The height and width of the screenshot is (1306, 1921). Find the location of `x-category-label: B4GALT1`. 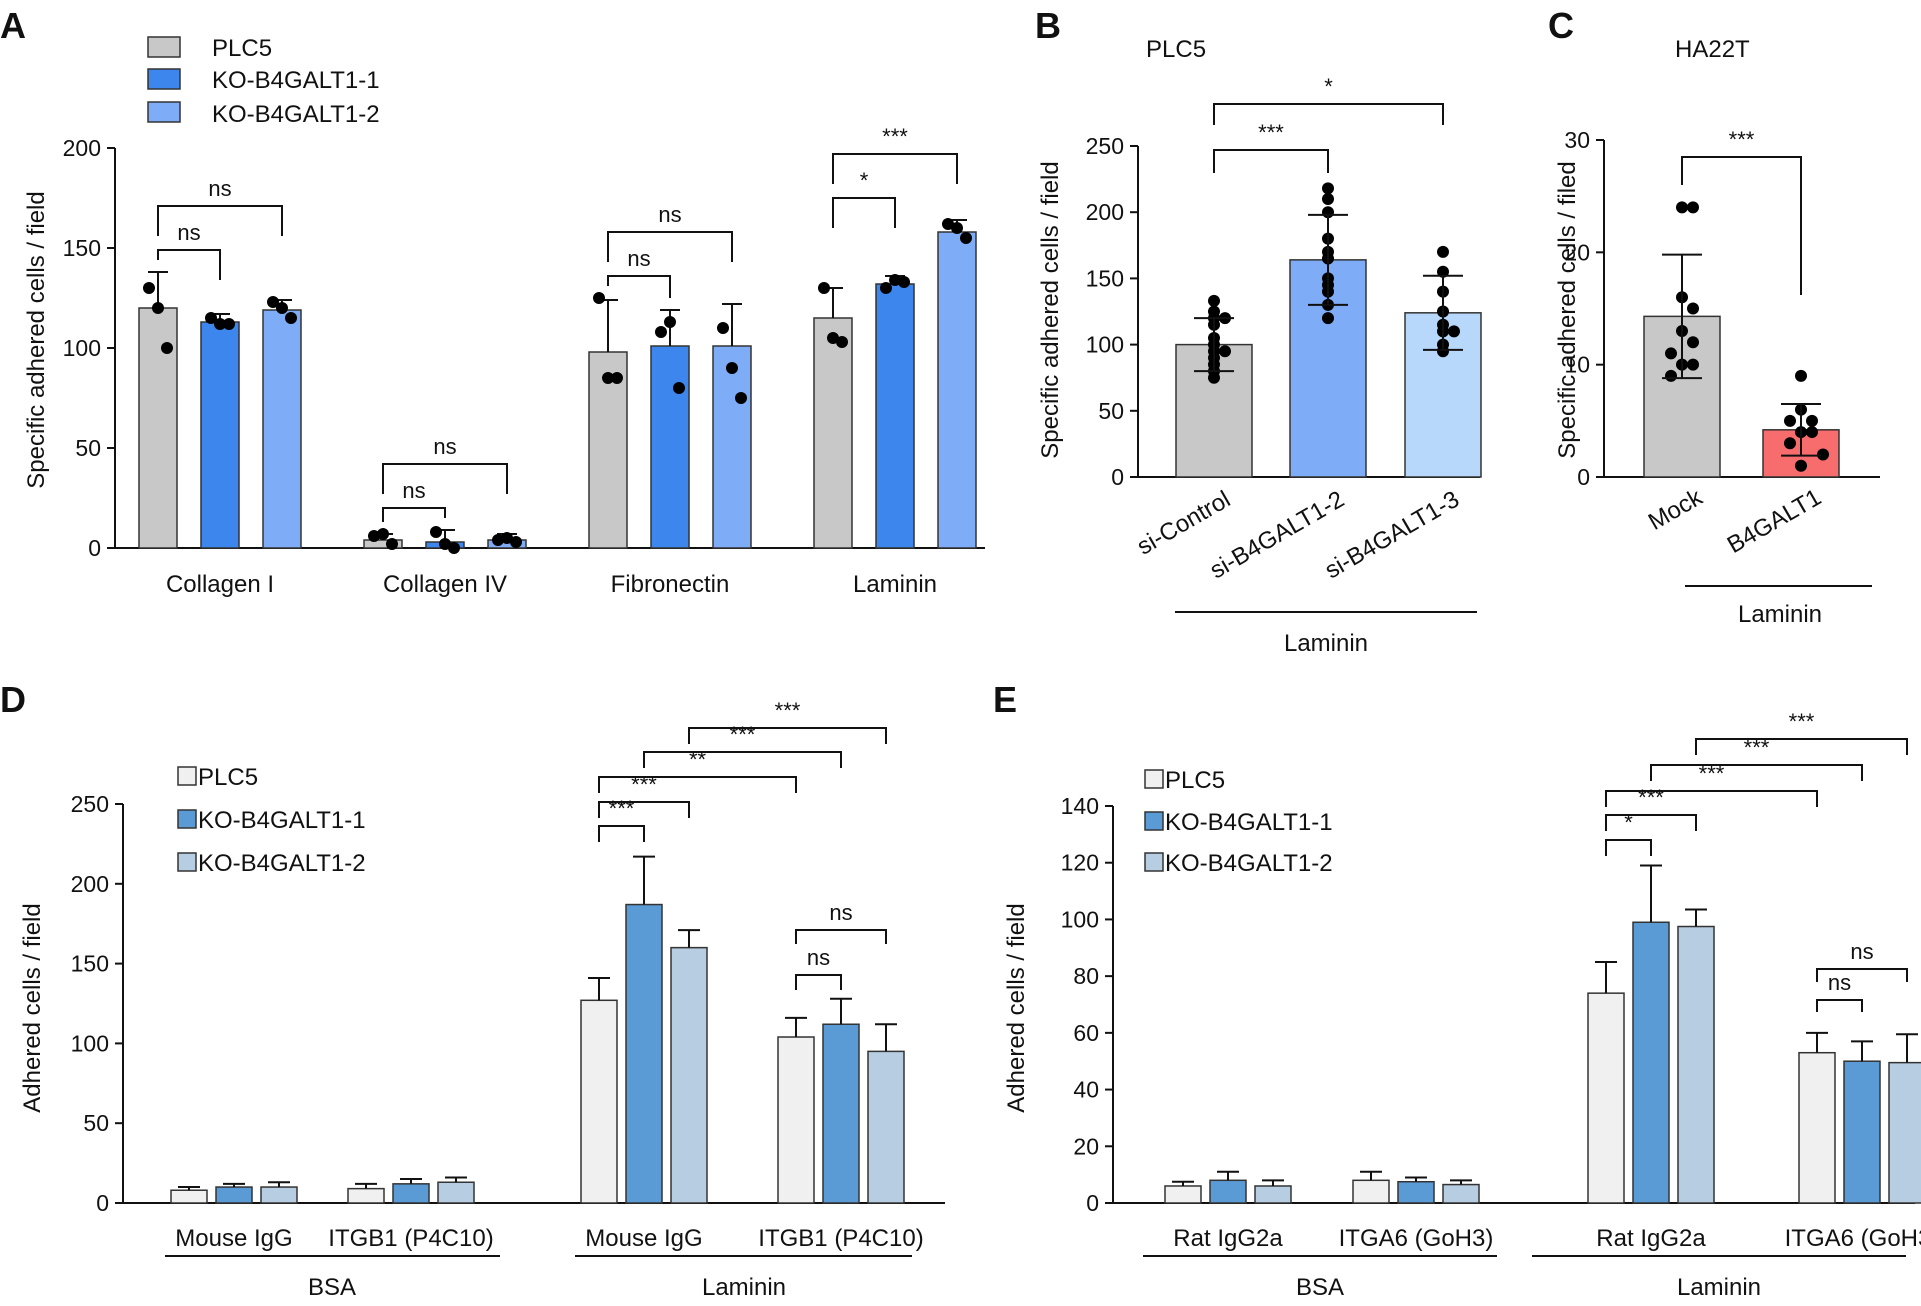

x-category-label: B4GALT1 is located at coordinates (1774, 521).